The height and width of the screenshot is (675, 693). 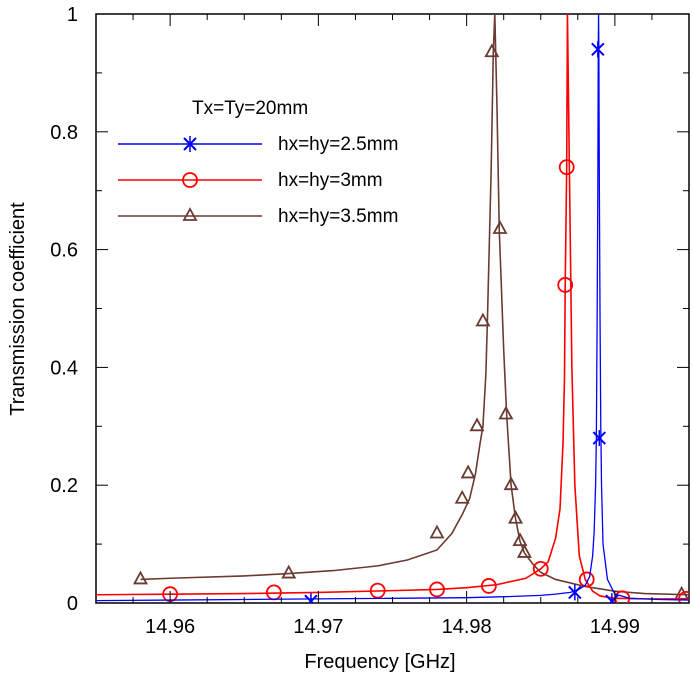 I want to click on x-tick-label: 14.98, so click(x=467, y=627).